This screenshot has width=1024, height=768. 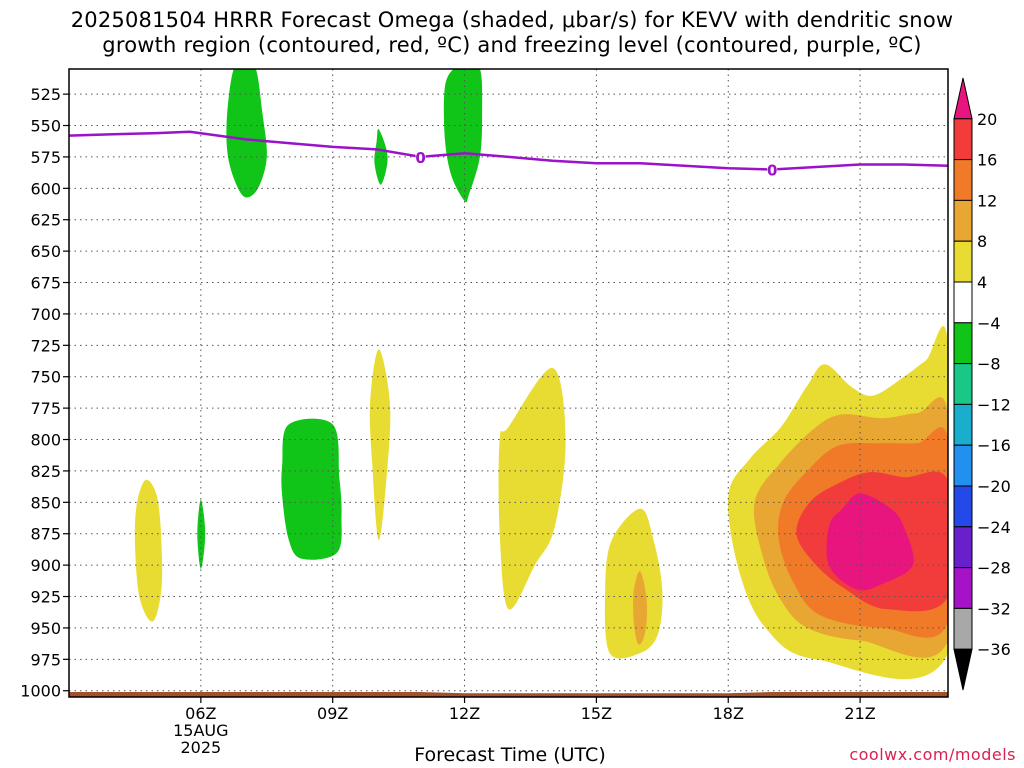 What do you see at coordinates (45, 597) in the screenshot?
I see `y-tick-label: 925` at bounding box center [45, 597].